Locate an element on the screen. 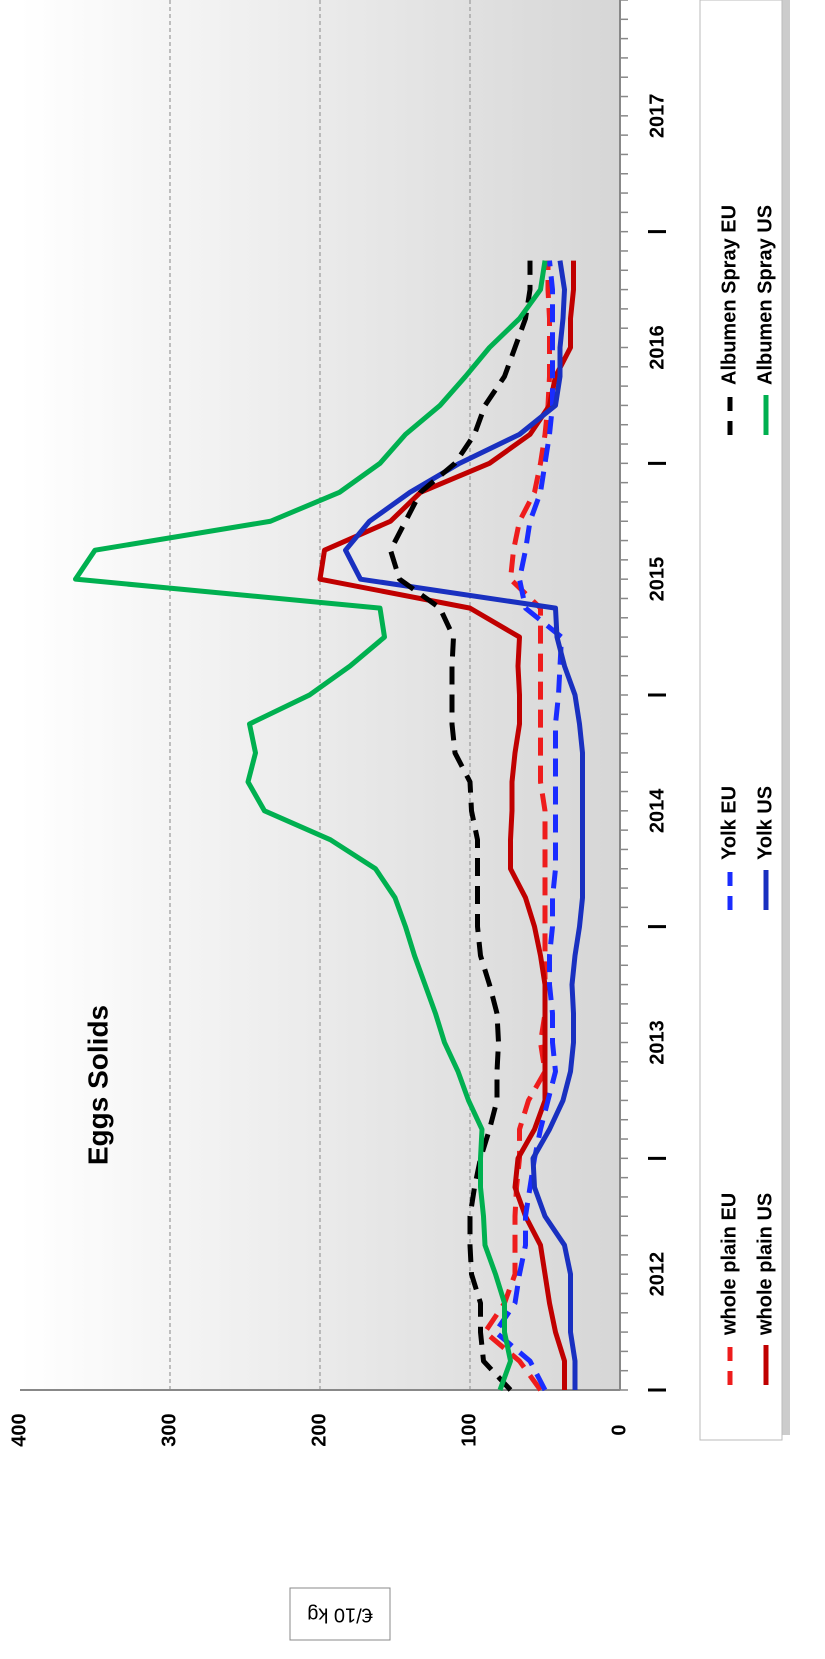 The image size is (825, 1659). y-axis-label: €/10 kg is located at coordinates (340, 1615).